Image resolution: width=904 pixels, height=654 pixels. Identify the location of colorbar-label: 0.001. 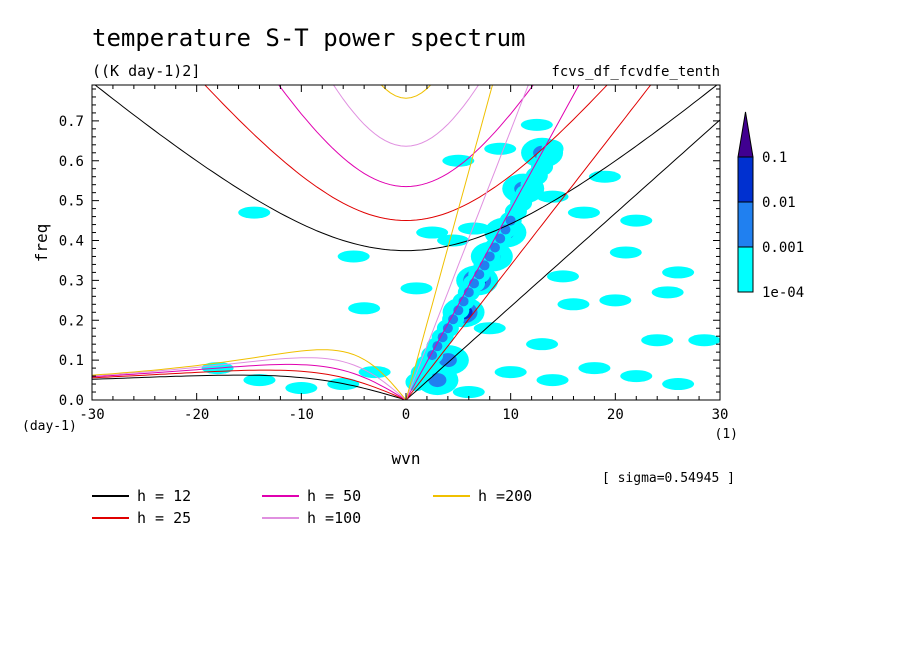
(783, 248).